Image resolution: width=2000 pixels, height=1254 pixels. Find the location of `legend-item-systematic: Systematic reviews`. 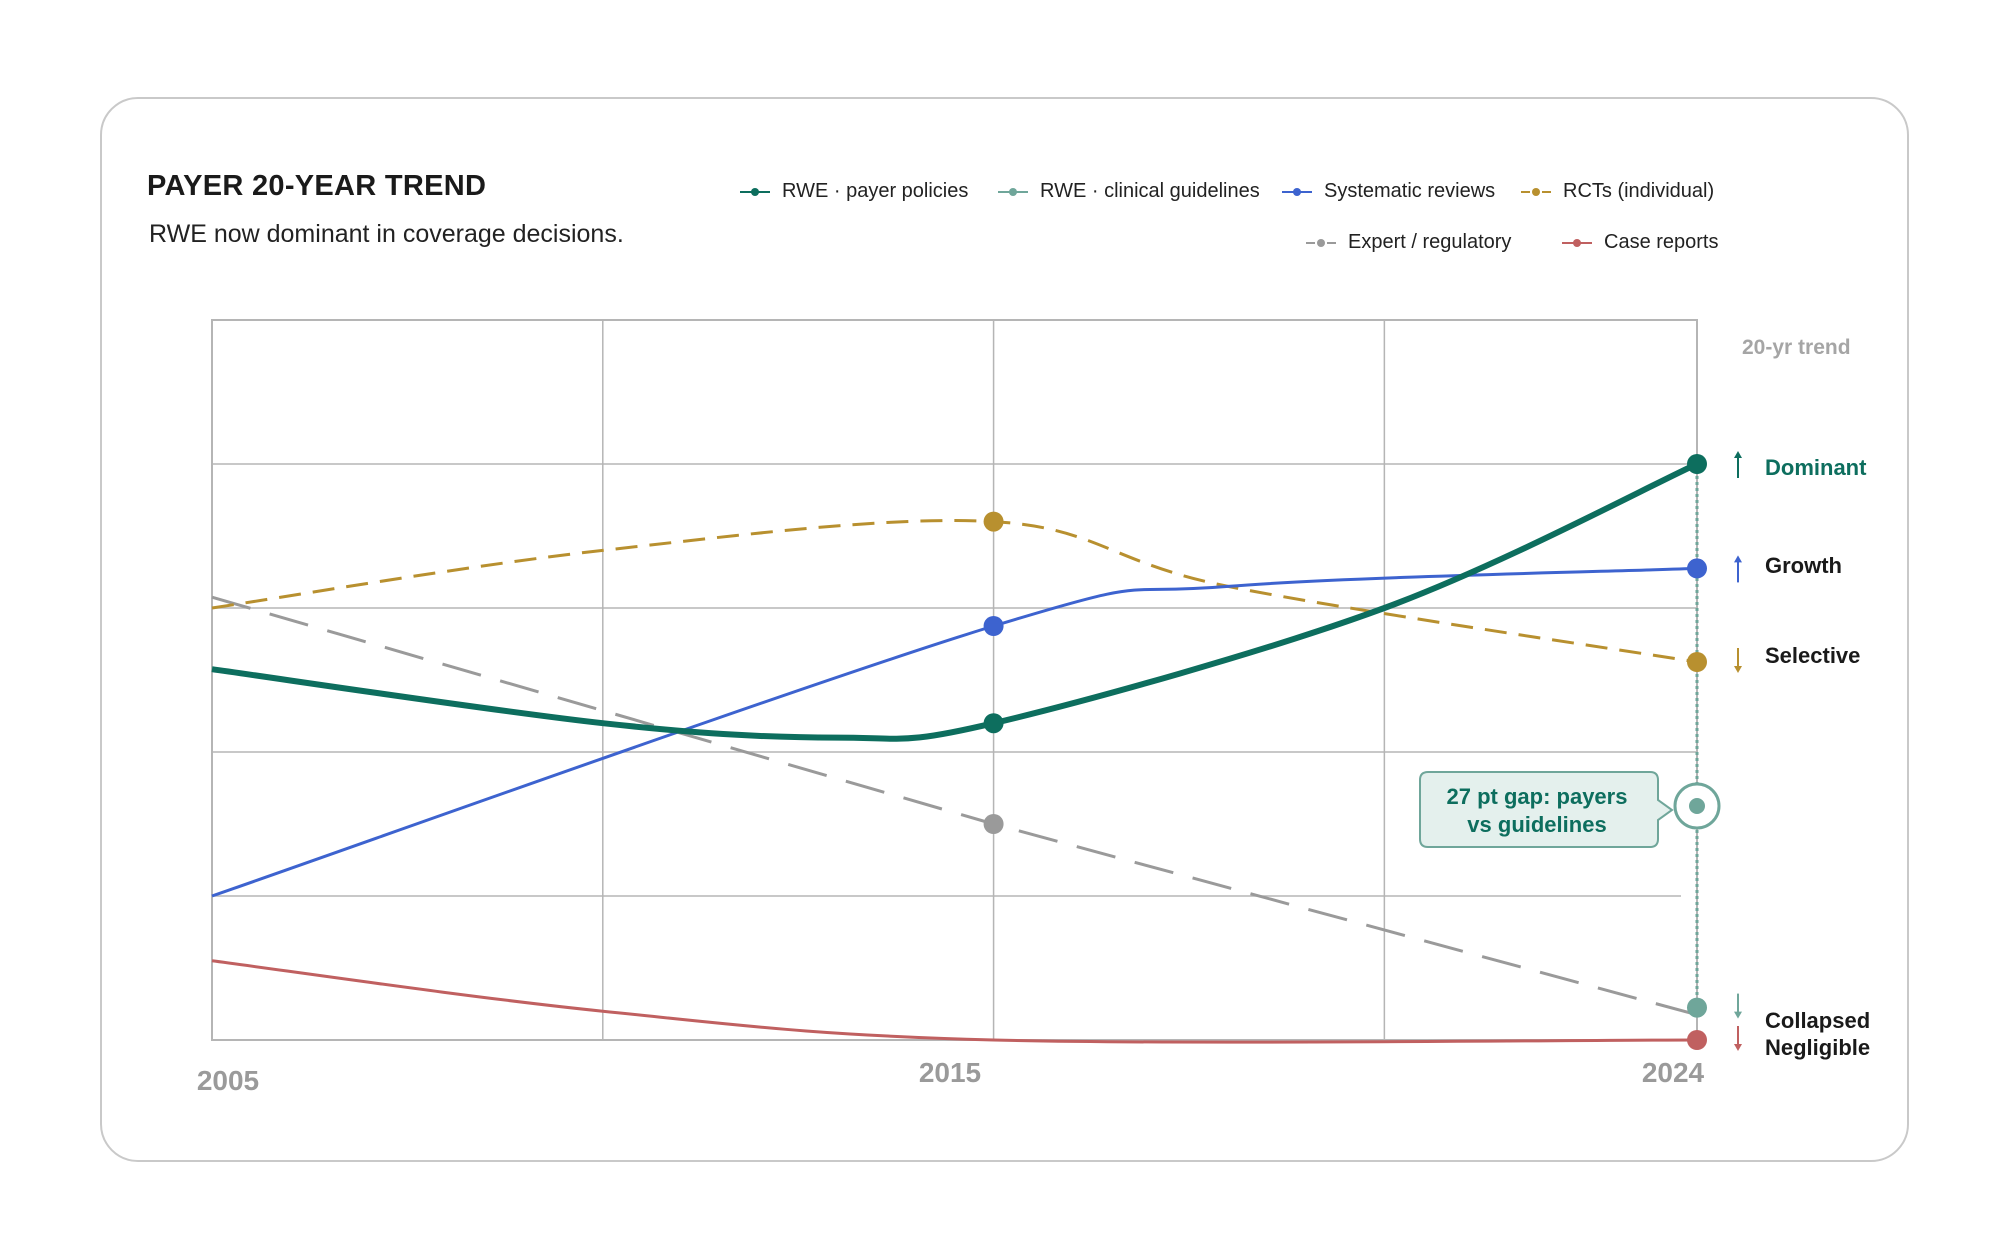

legend-item-systematic: Systematic reviews is located at coordinates (1388, 191).